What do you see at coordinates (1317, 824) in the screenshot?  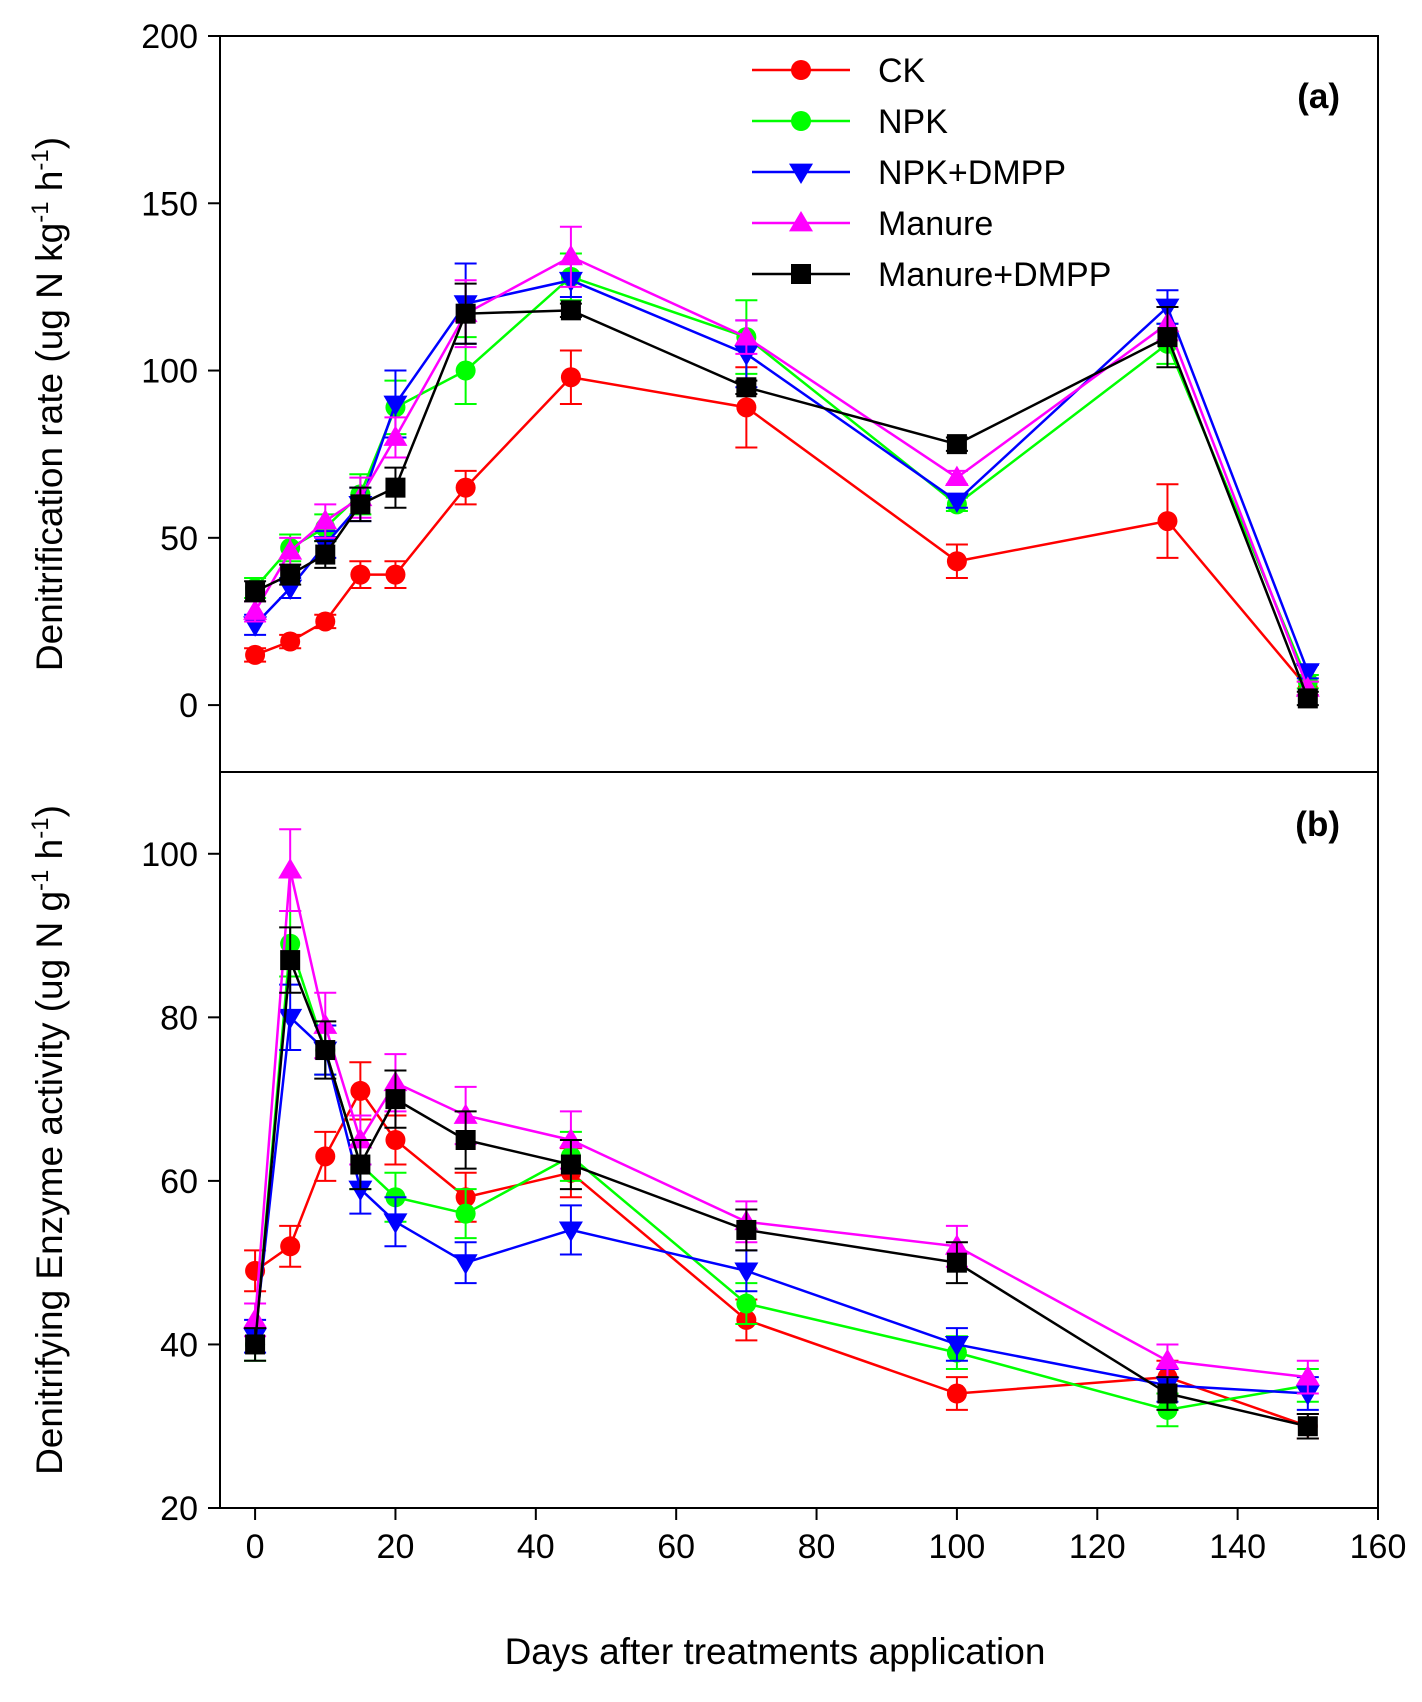 I see `panel-b-label: (b)` at bounding box center [1317, 824].